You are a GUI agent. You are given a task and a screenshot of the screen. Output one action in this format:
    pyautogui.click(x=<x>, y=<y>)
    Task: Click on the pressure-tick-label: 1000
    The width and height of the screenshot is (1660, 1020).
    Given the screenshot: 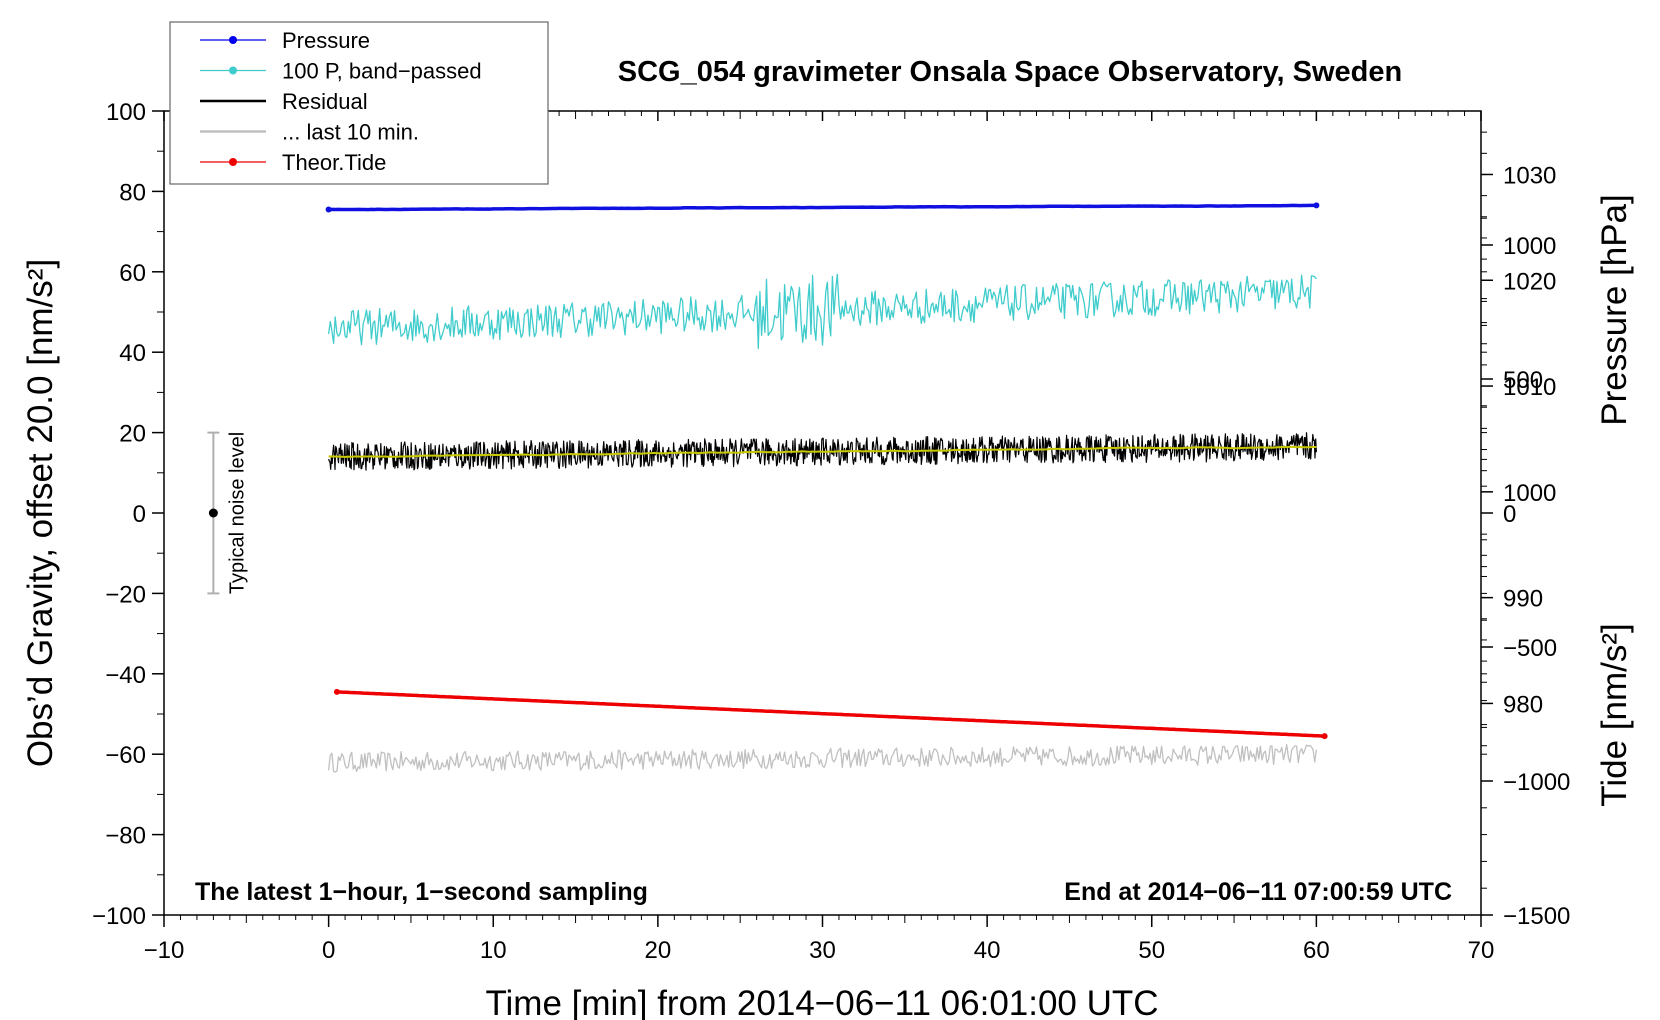 What is the action you would take?
    pyautogui.click(x=1529, y=493)
    